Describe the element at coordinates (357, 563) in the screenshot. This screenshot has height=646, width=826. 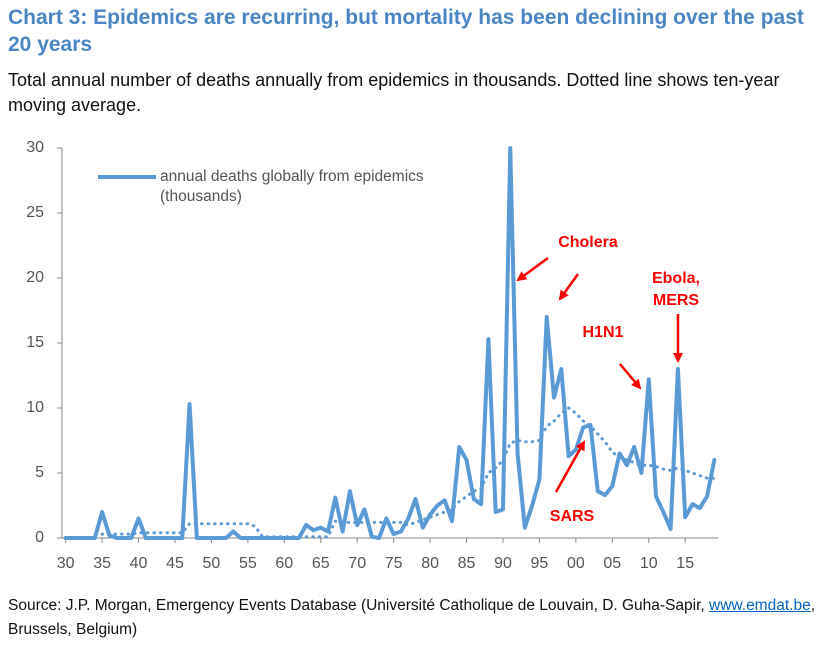
I see `x-tick-label: 70` at that location.